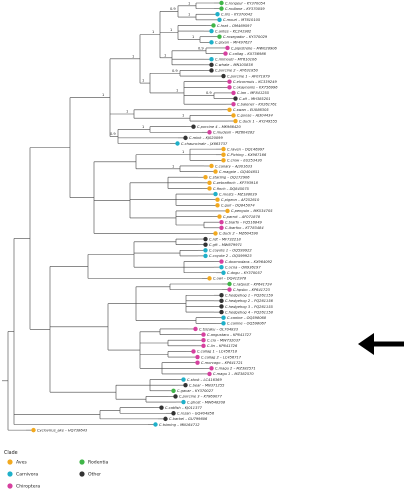 The image size is (413, 500). Describe the element at coordinates (222, 346) in the screenshot. I see `tip-label: C.lin – KP641726` at that location.